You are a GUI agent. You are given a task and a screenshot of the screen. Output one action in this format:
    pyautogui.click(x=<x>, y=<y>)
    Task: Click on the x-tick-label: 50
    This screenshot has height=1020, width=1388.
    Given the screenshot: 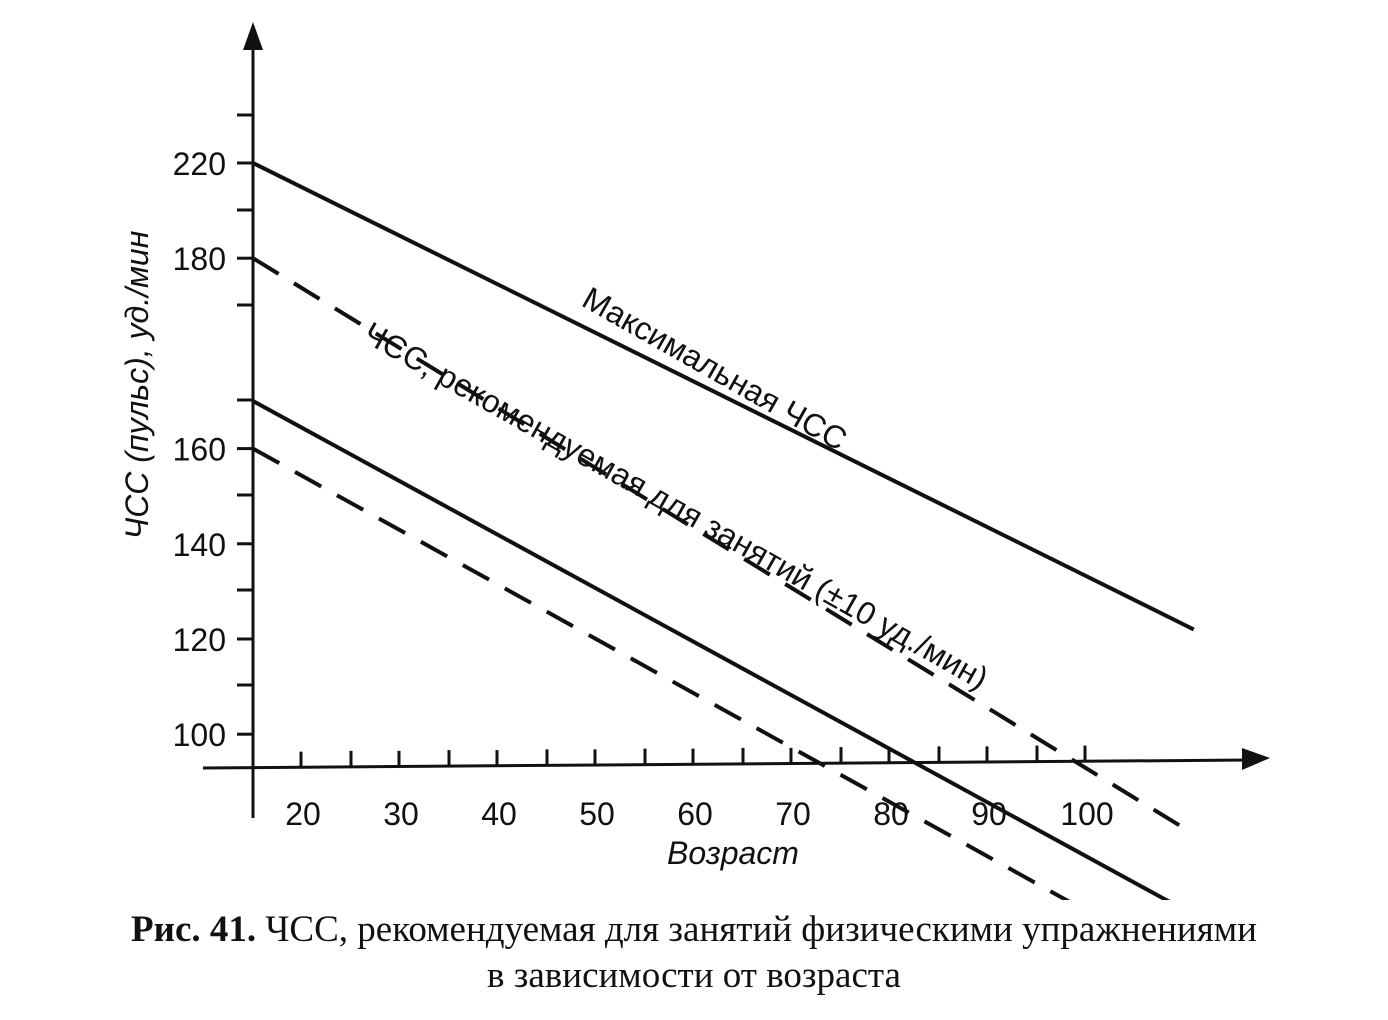 What is the action you would take?
    pyautogui.click(x=597, y=814)
    